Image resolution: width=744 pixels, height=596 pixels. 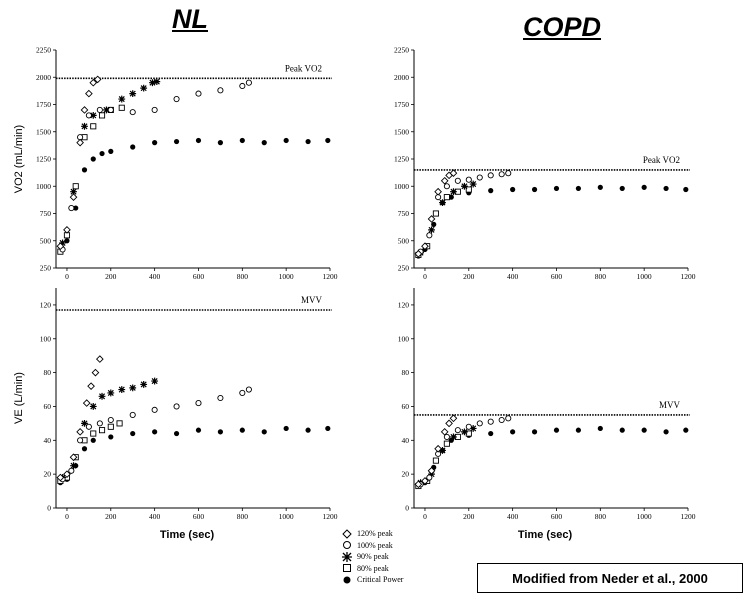 I want to click on y-tick-label: 20, so click(x=48, y=474).